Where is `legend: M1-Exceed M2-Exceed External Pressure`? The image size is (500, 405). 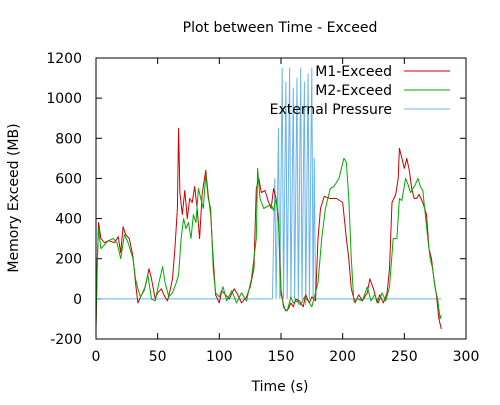 legend: M1-Exceed M2-Exceed External Pressure is located at coordinates (360, 91).